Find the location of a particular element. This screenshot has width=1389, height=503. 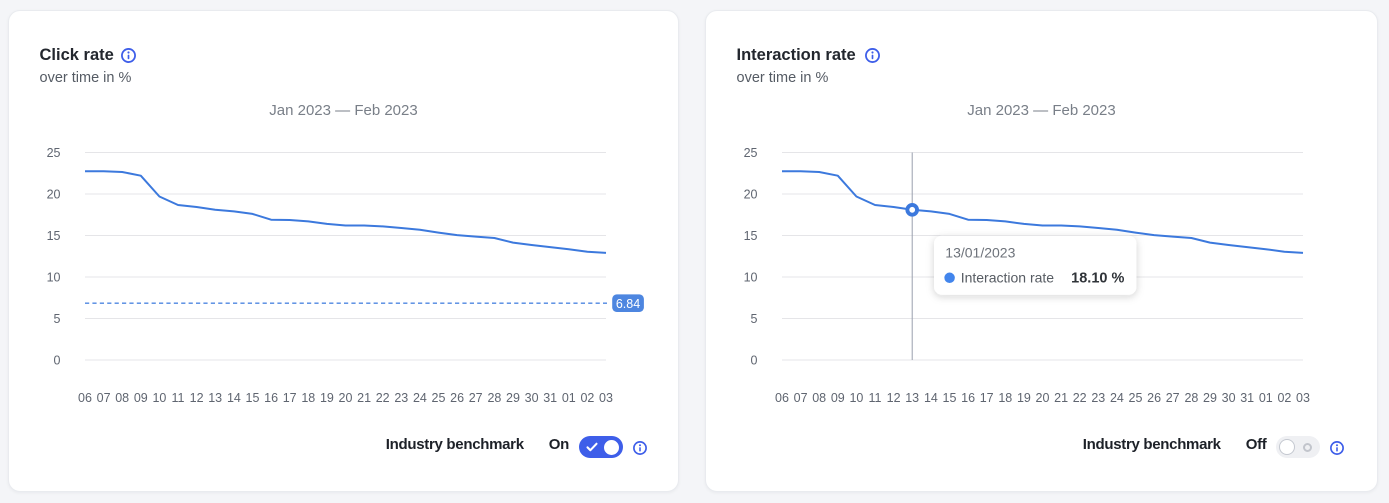

svg-text: 6.84 is located at coordinates (628, 304).